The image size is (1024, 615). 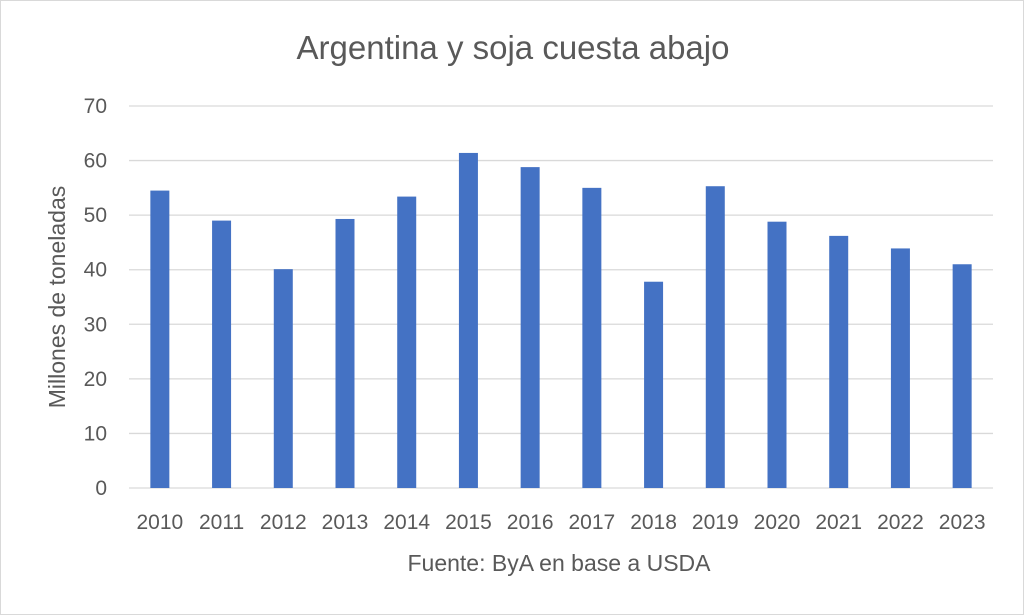 What do you see at coordinates (715, 522) in the screenshot?
I see `x-tick-label: 2019` at bounding box center [715, 522].